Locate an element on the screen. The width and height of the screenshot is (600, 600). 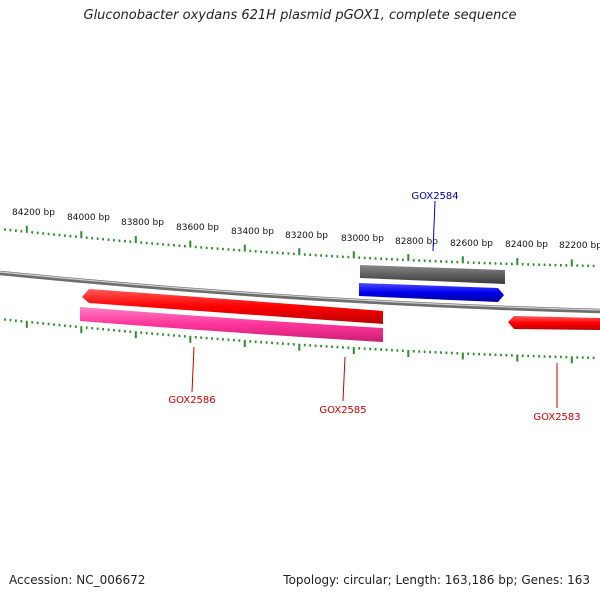
plasmid-backbone is located at coordinates (300, 292).